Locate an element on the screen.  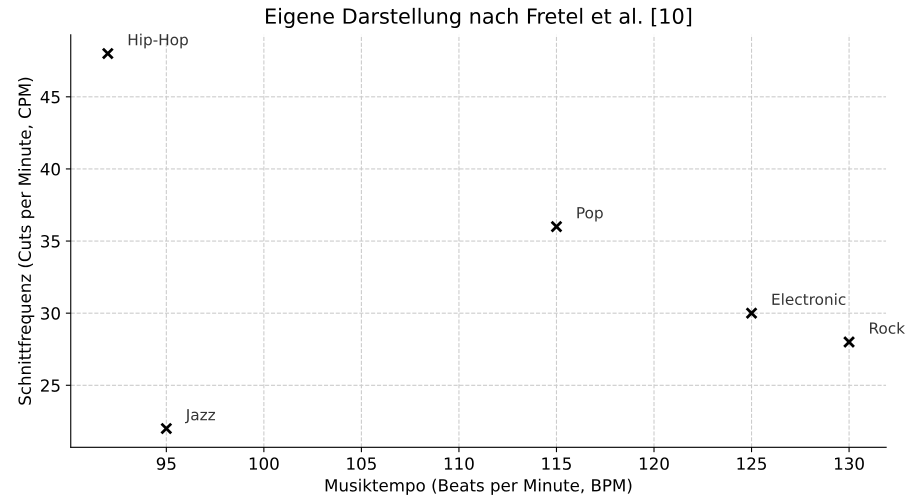
x-tick-label: 120 is located at coordinates (654, 463).